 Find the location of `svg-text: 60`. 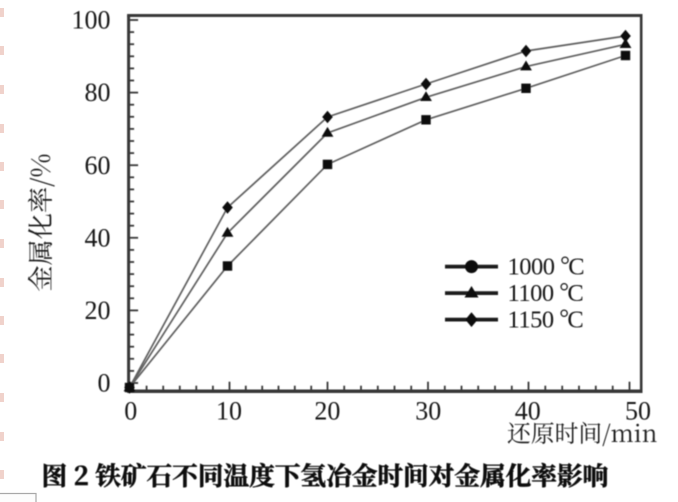

svg-text: 60 is located at coordinates (98, 165).